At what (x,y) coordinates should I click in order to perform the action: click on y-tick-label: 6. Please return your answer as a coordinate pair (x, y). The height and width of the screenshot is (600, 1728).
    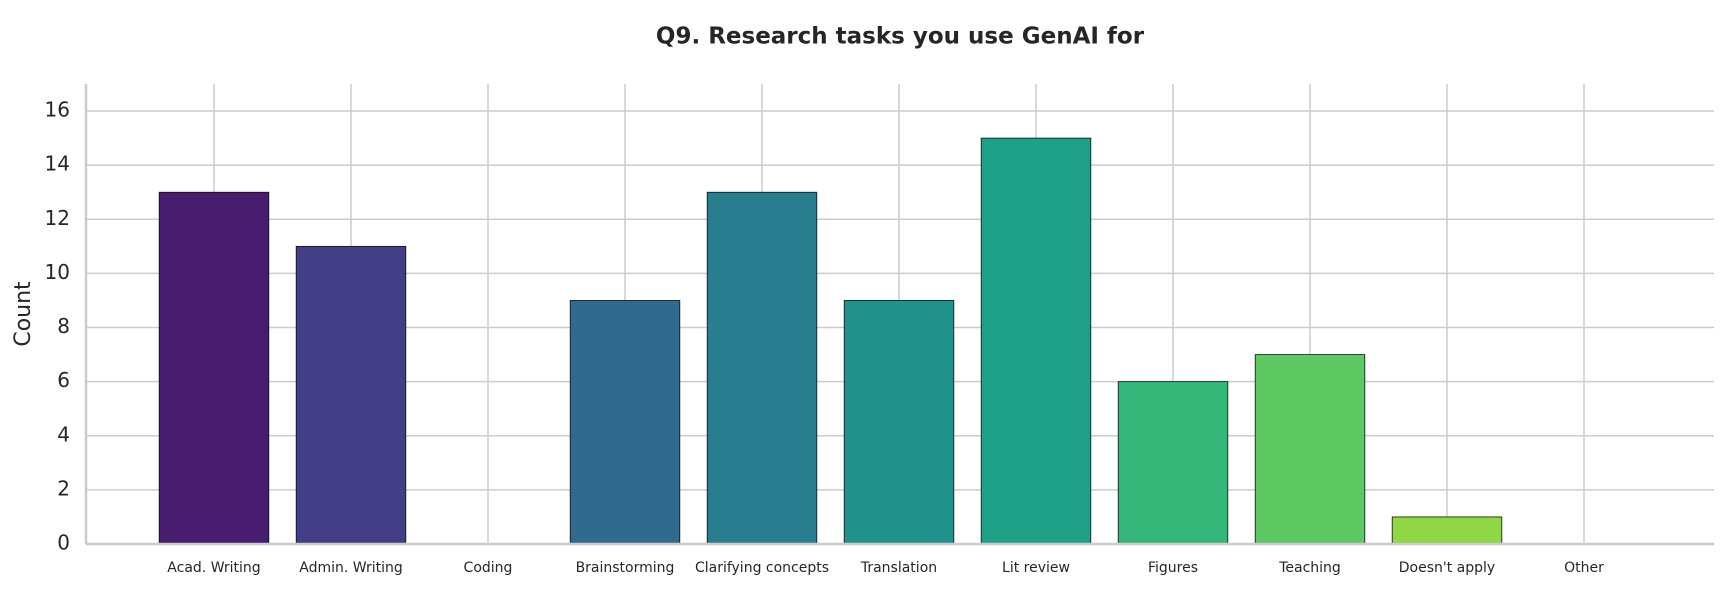
    Looking at the image, I should click on (63, 380).